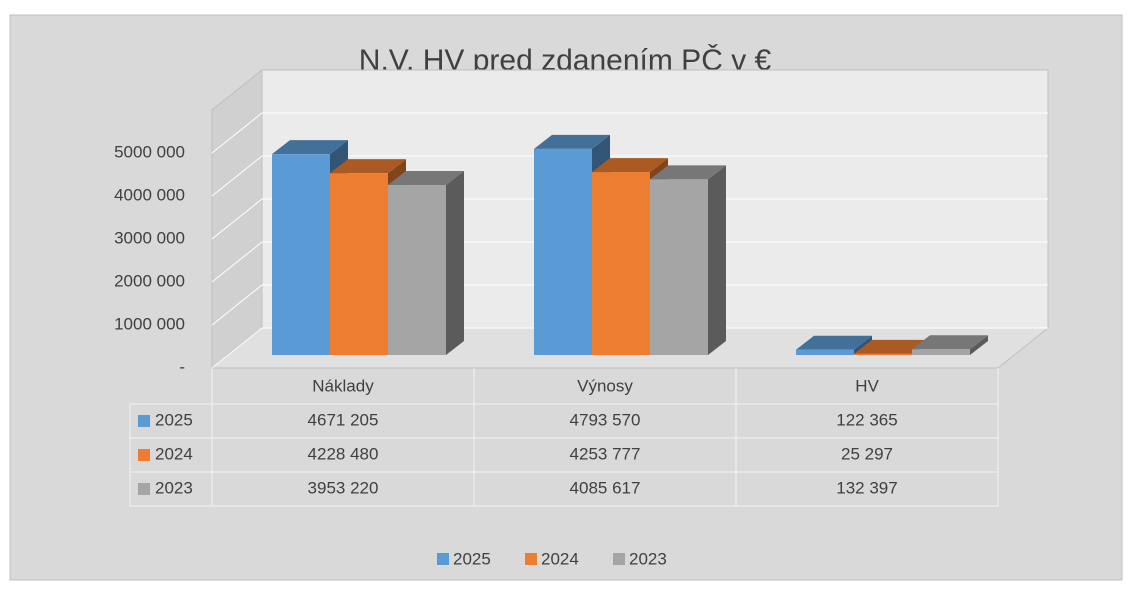 The height and width of the screenshot is (590, 1131). I want to click on table-row-label: 2023, so click(174, 487).